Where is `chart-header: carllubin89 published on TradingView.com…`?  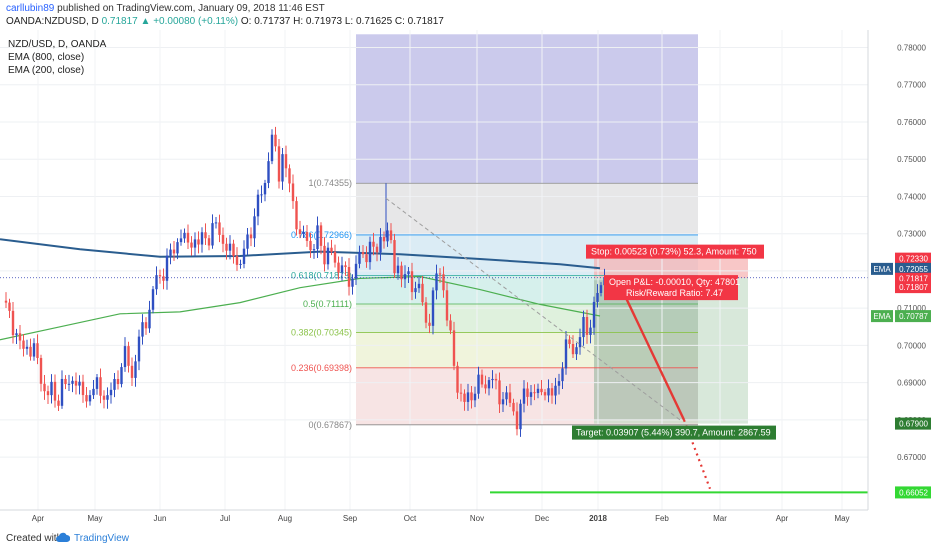 chart-header: carllubin89 published on TradingView.com… is located at coordinates (466, 15).